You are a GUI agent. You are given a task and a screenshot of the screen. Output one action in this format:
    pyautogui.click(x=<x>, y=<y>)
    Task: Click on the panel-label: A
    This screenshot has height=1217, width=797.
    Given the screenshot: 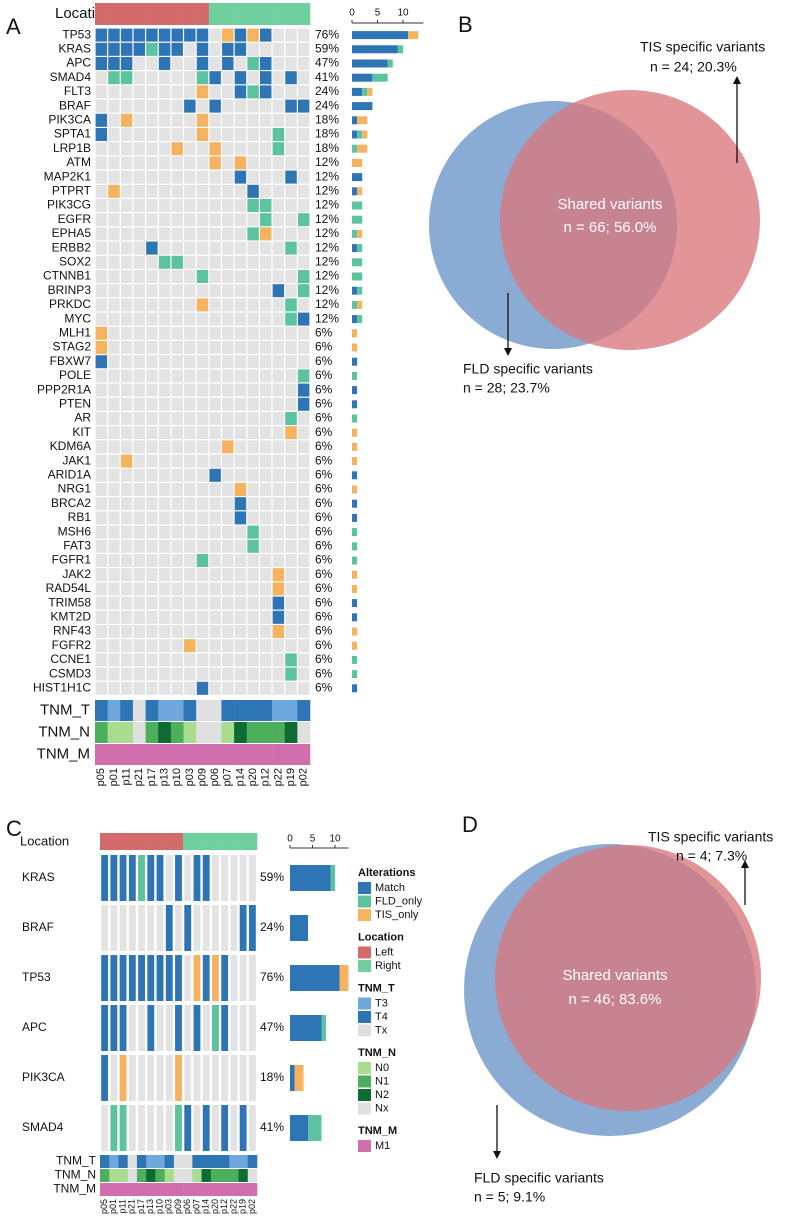 What is the action you would take?
    pyautogui.click(x=13, y=26)
    